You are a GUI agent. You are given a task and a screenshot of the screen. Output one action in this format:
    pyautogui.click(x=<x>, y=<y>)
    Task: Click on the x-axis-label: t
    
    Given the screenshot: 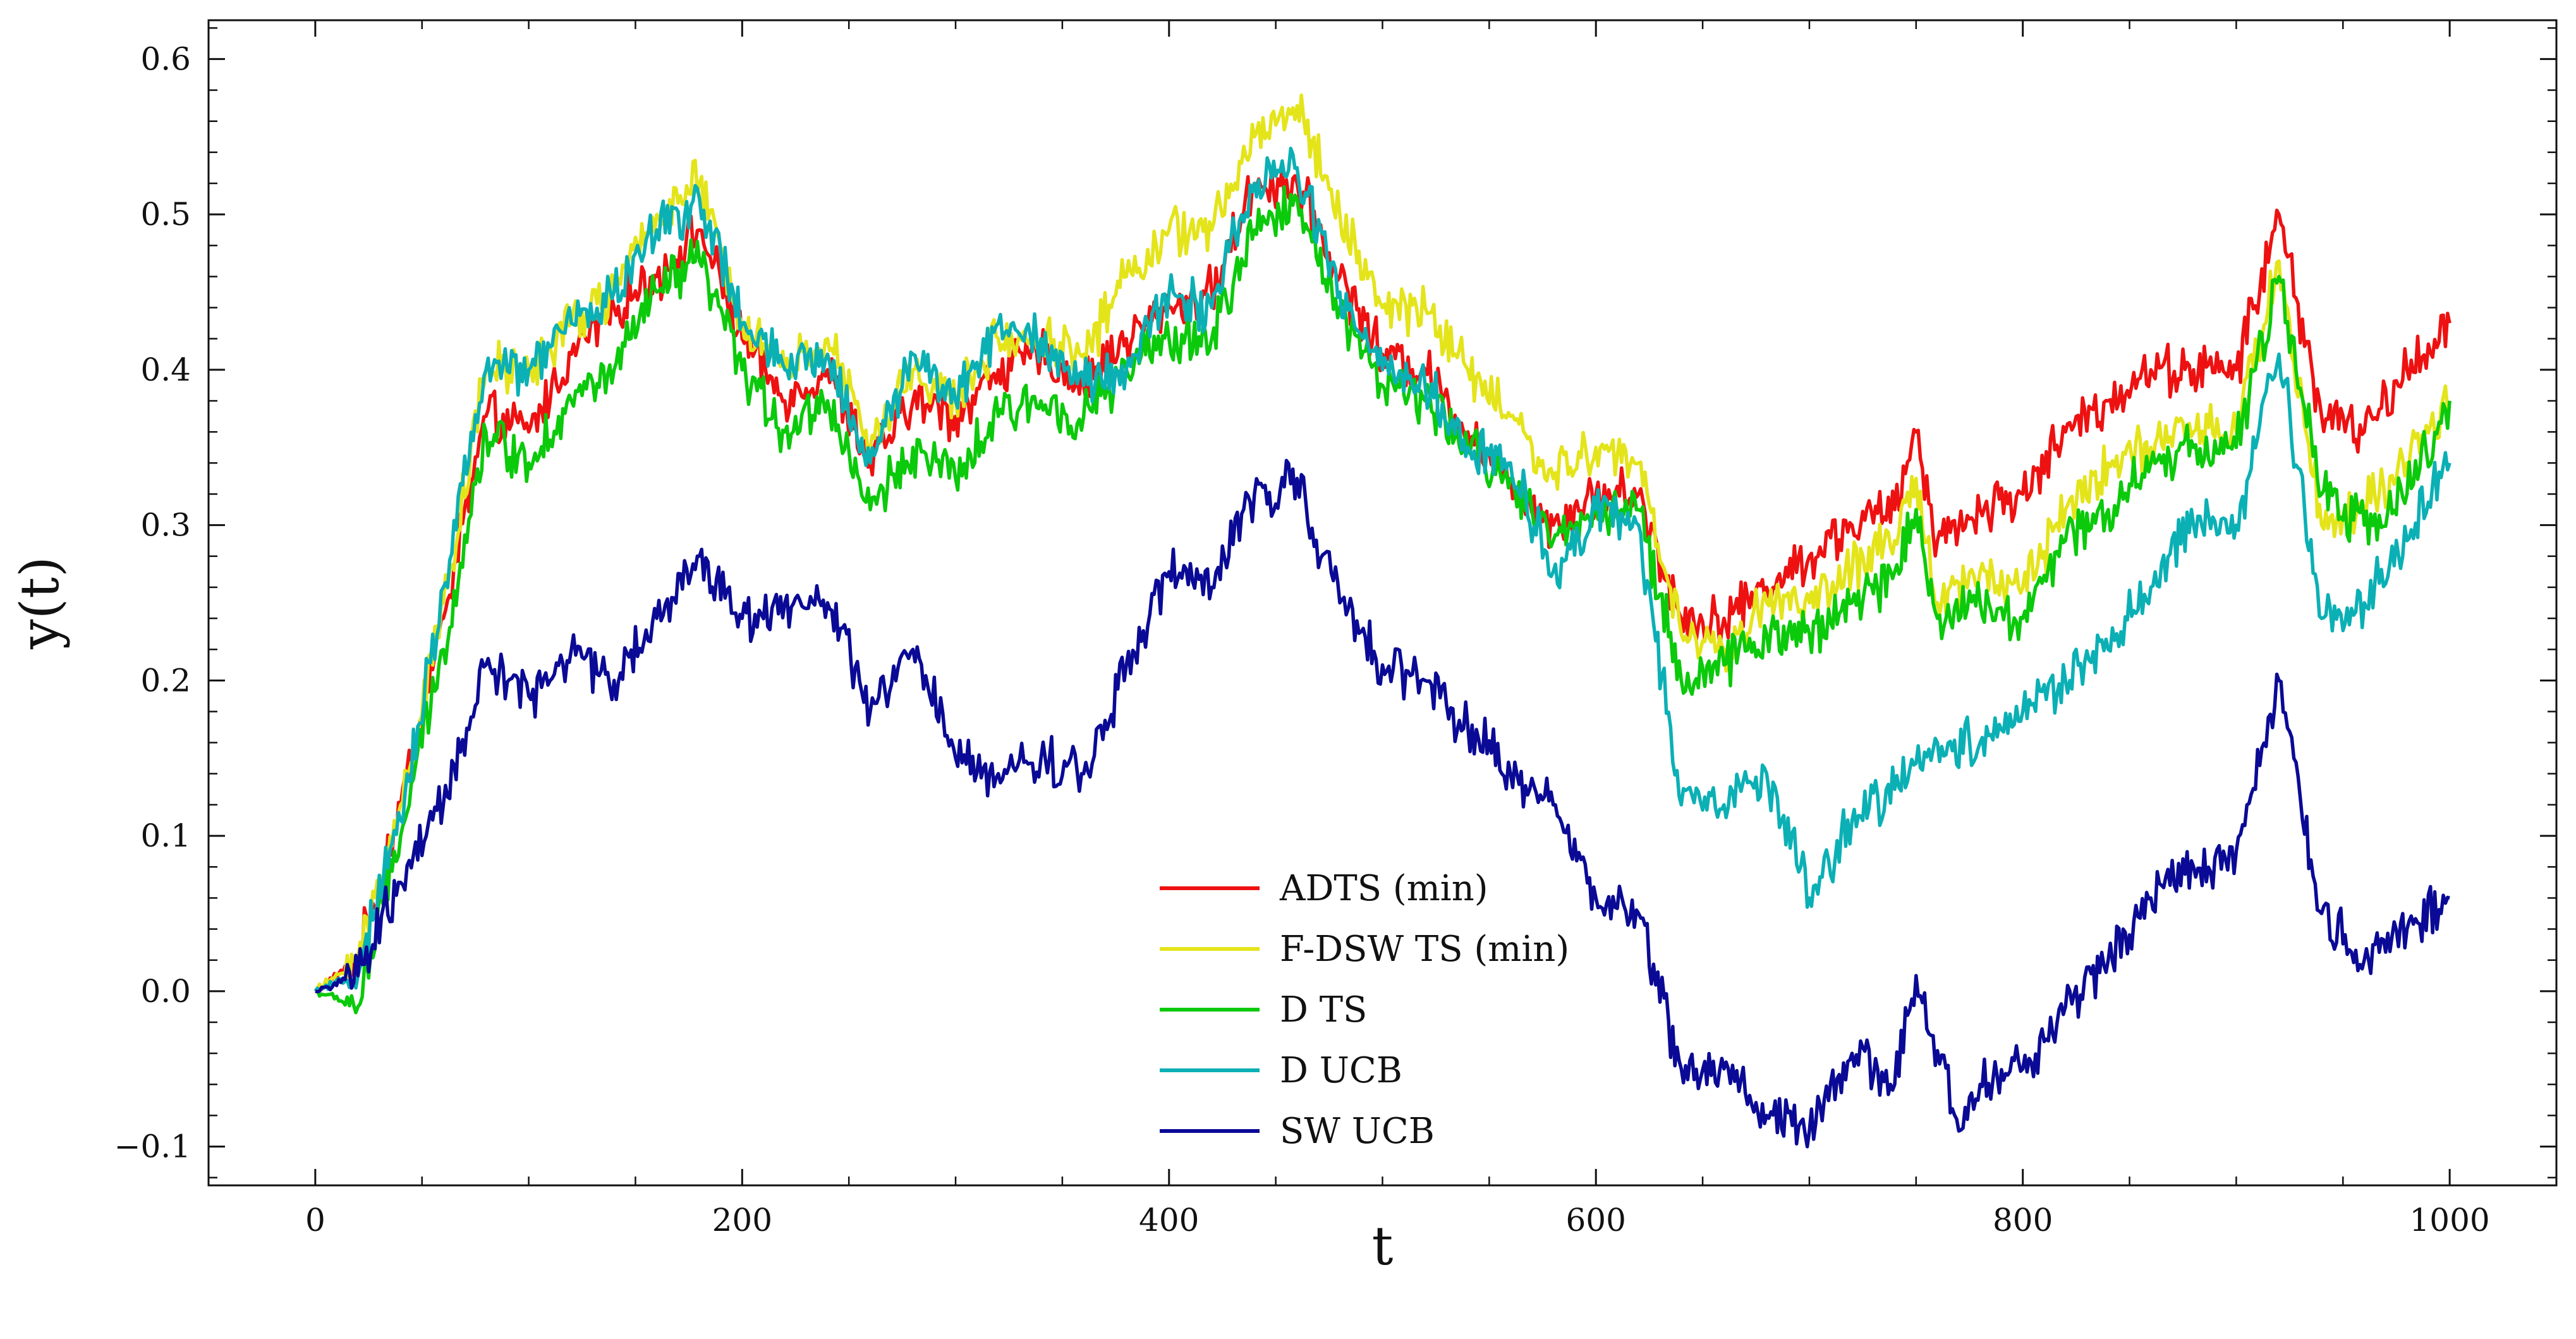 What is the action you would take?
    pyautogui.click(x=1383, y=1246)
    